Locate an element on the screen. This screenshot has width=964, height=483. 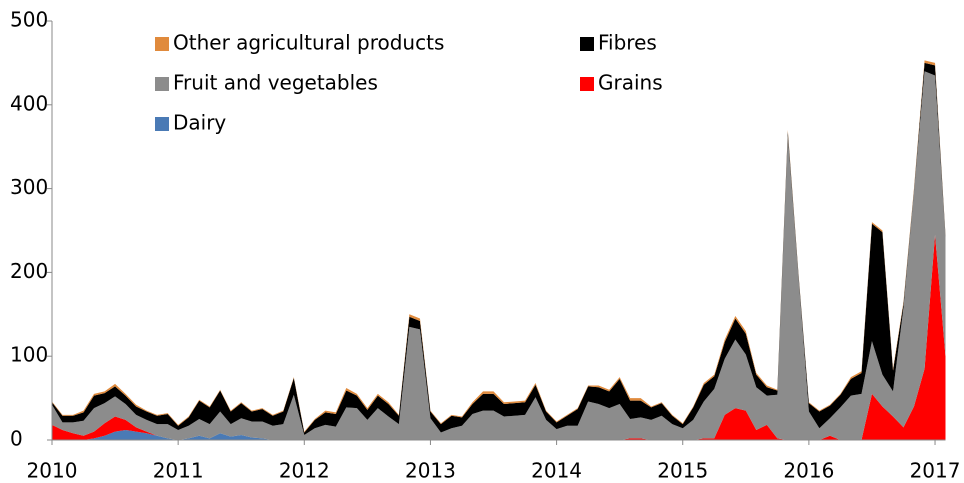
x-tick-label: 2012 is located at coordinates (304, 471).